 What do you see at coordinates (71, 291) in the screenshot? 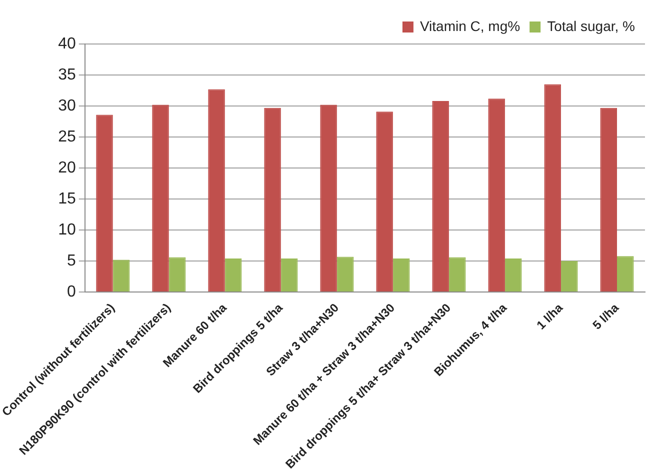
I see `y-tick-label: 0` at bounding box center [71, 291].